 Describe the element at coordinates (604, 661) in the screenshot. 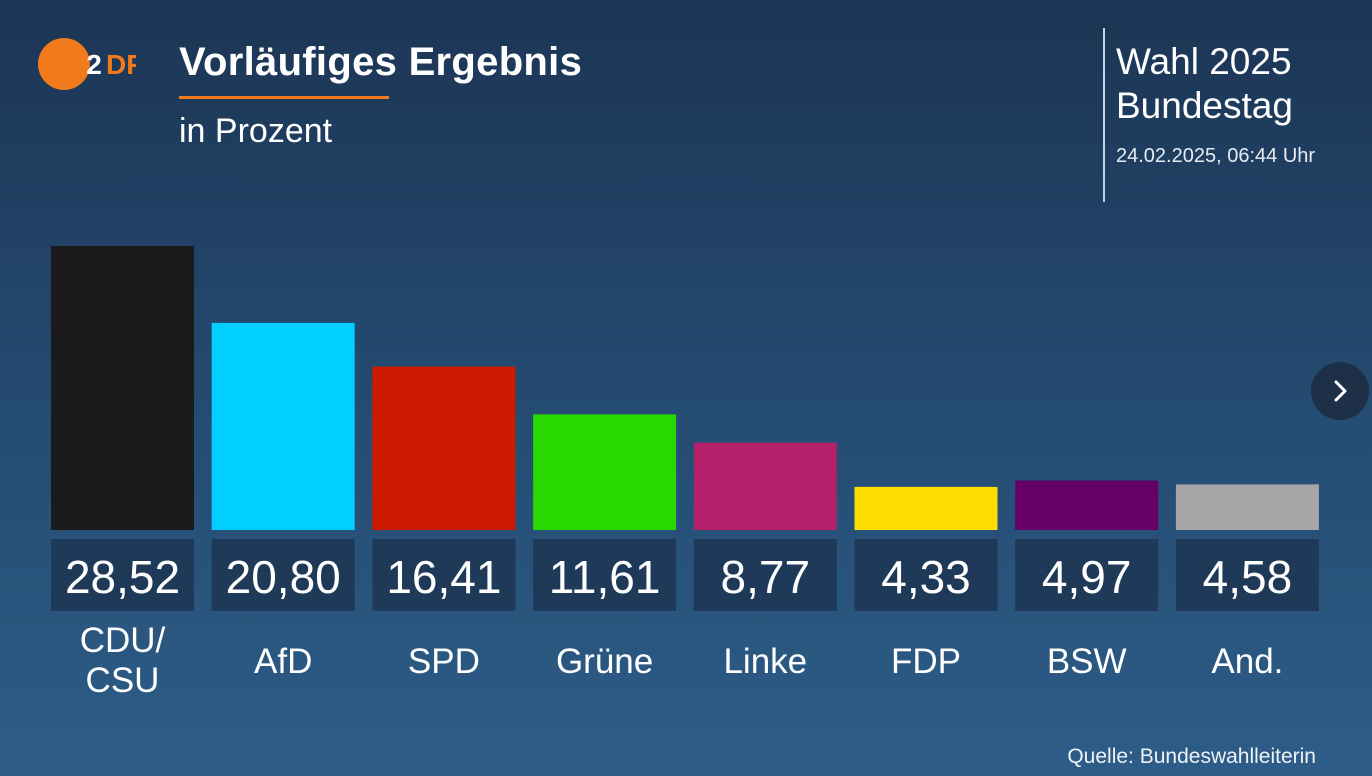

I see `category-label-3: Grüne` at that location.